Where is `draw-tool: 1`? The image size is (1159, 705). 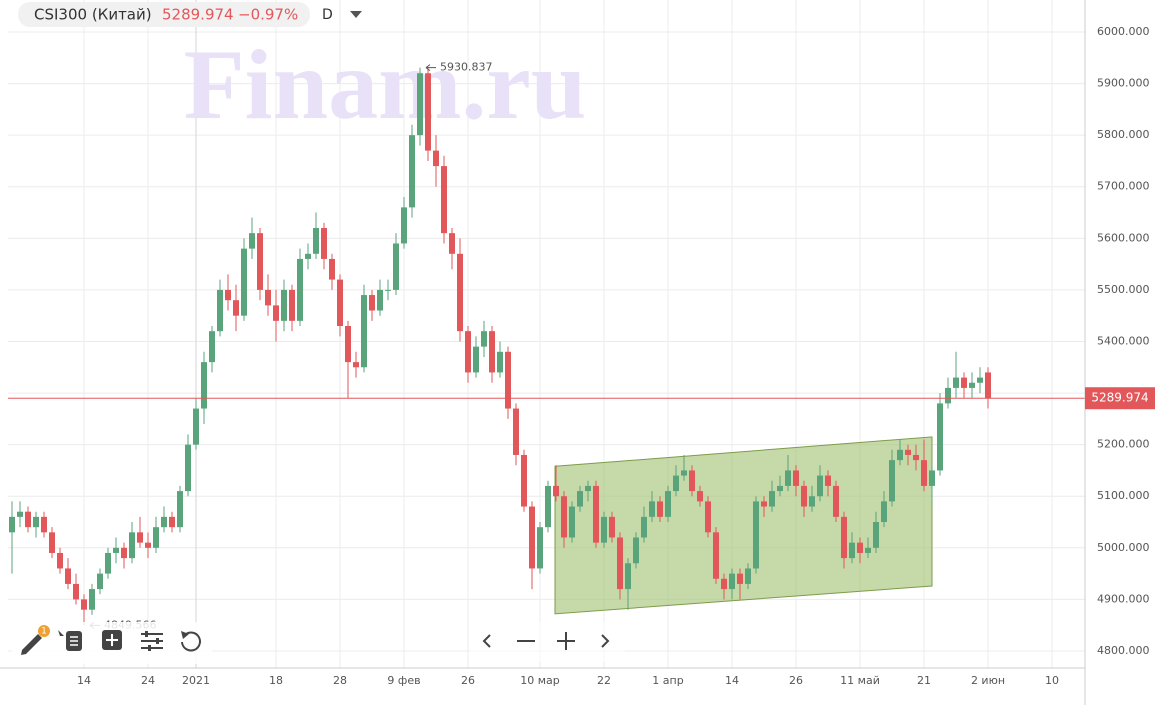 draw-tool: 1 is located at coordinates (42, 640).